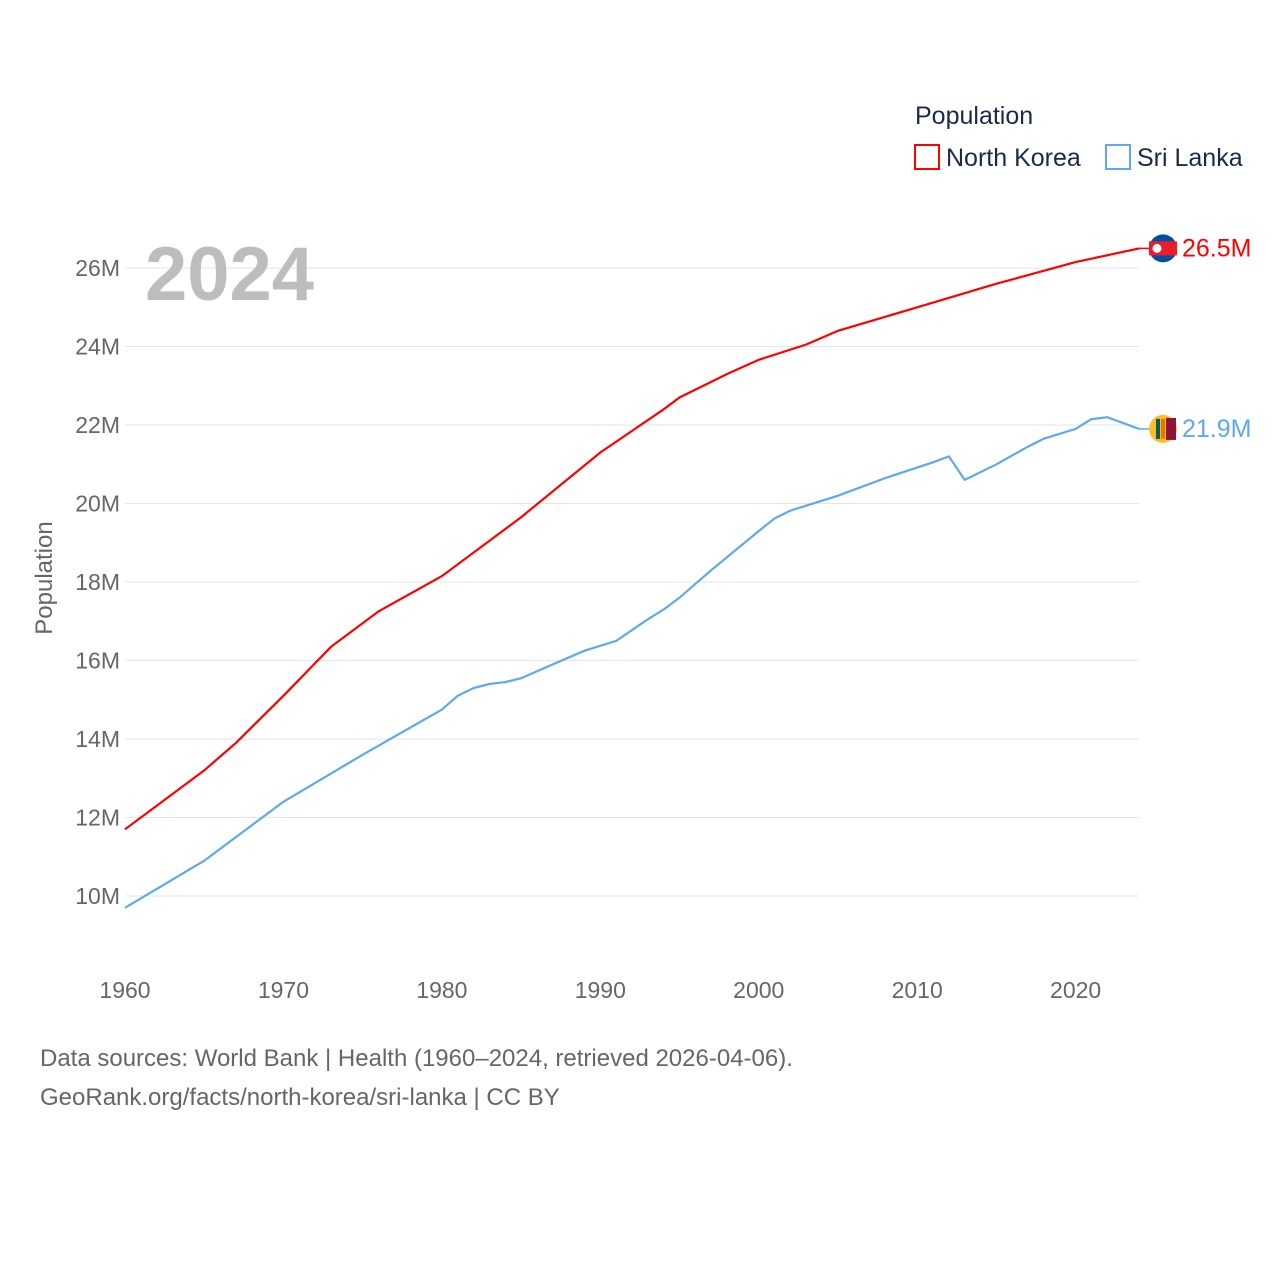 Image resolution: width=1280 pixels, height=1280 pixels. What do you see at coordinates (600, 990) in the screenshot?
I see `x-tick-label: 1990` at bounding box center [600, 990].